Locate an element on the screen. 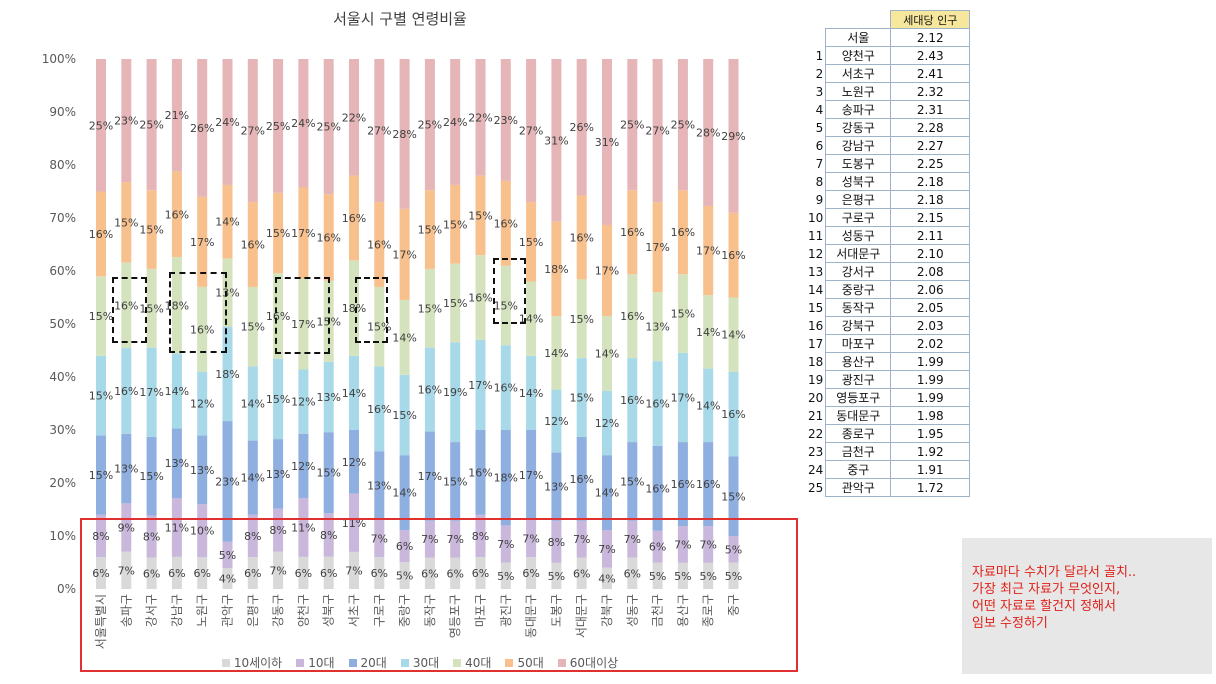  district-cell: 서초구 is located at coordinates (858, 73).